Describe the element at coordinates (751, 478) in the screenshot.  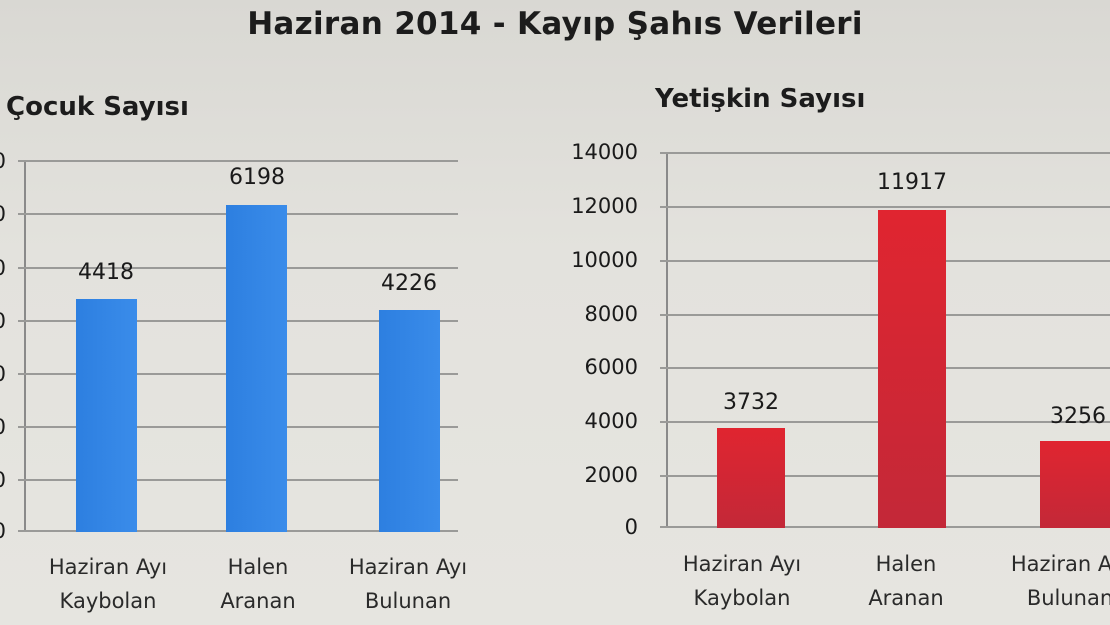
I see `adult-bar-kaybolan` at that location.